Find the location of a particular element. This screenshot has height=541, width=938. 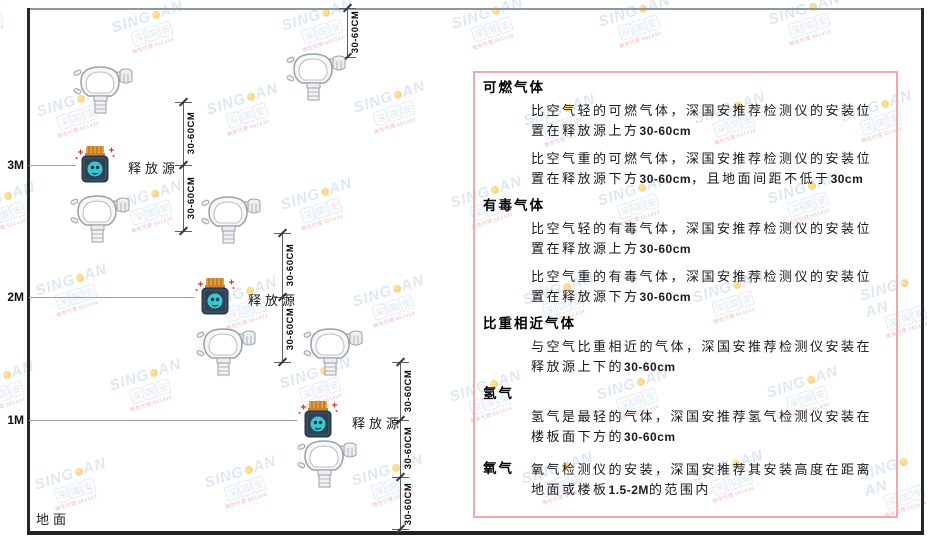

section-hydrogen: 氢气 氢气是最轻的气体，深国安推荐氢气检测仪安装在楼板面下方的30-60cm is located at coordinates (684, 416).